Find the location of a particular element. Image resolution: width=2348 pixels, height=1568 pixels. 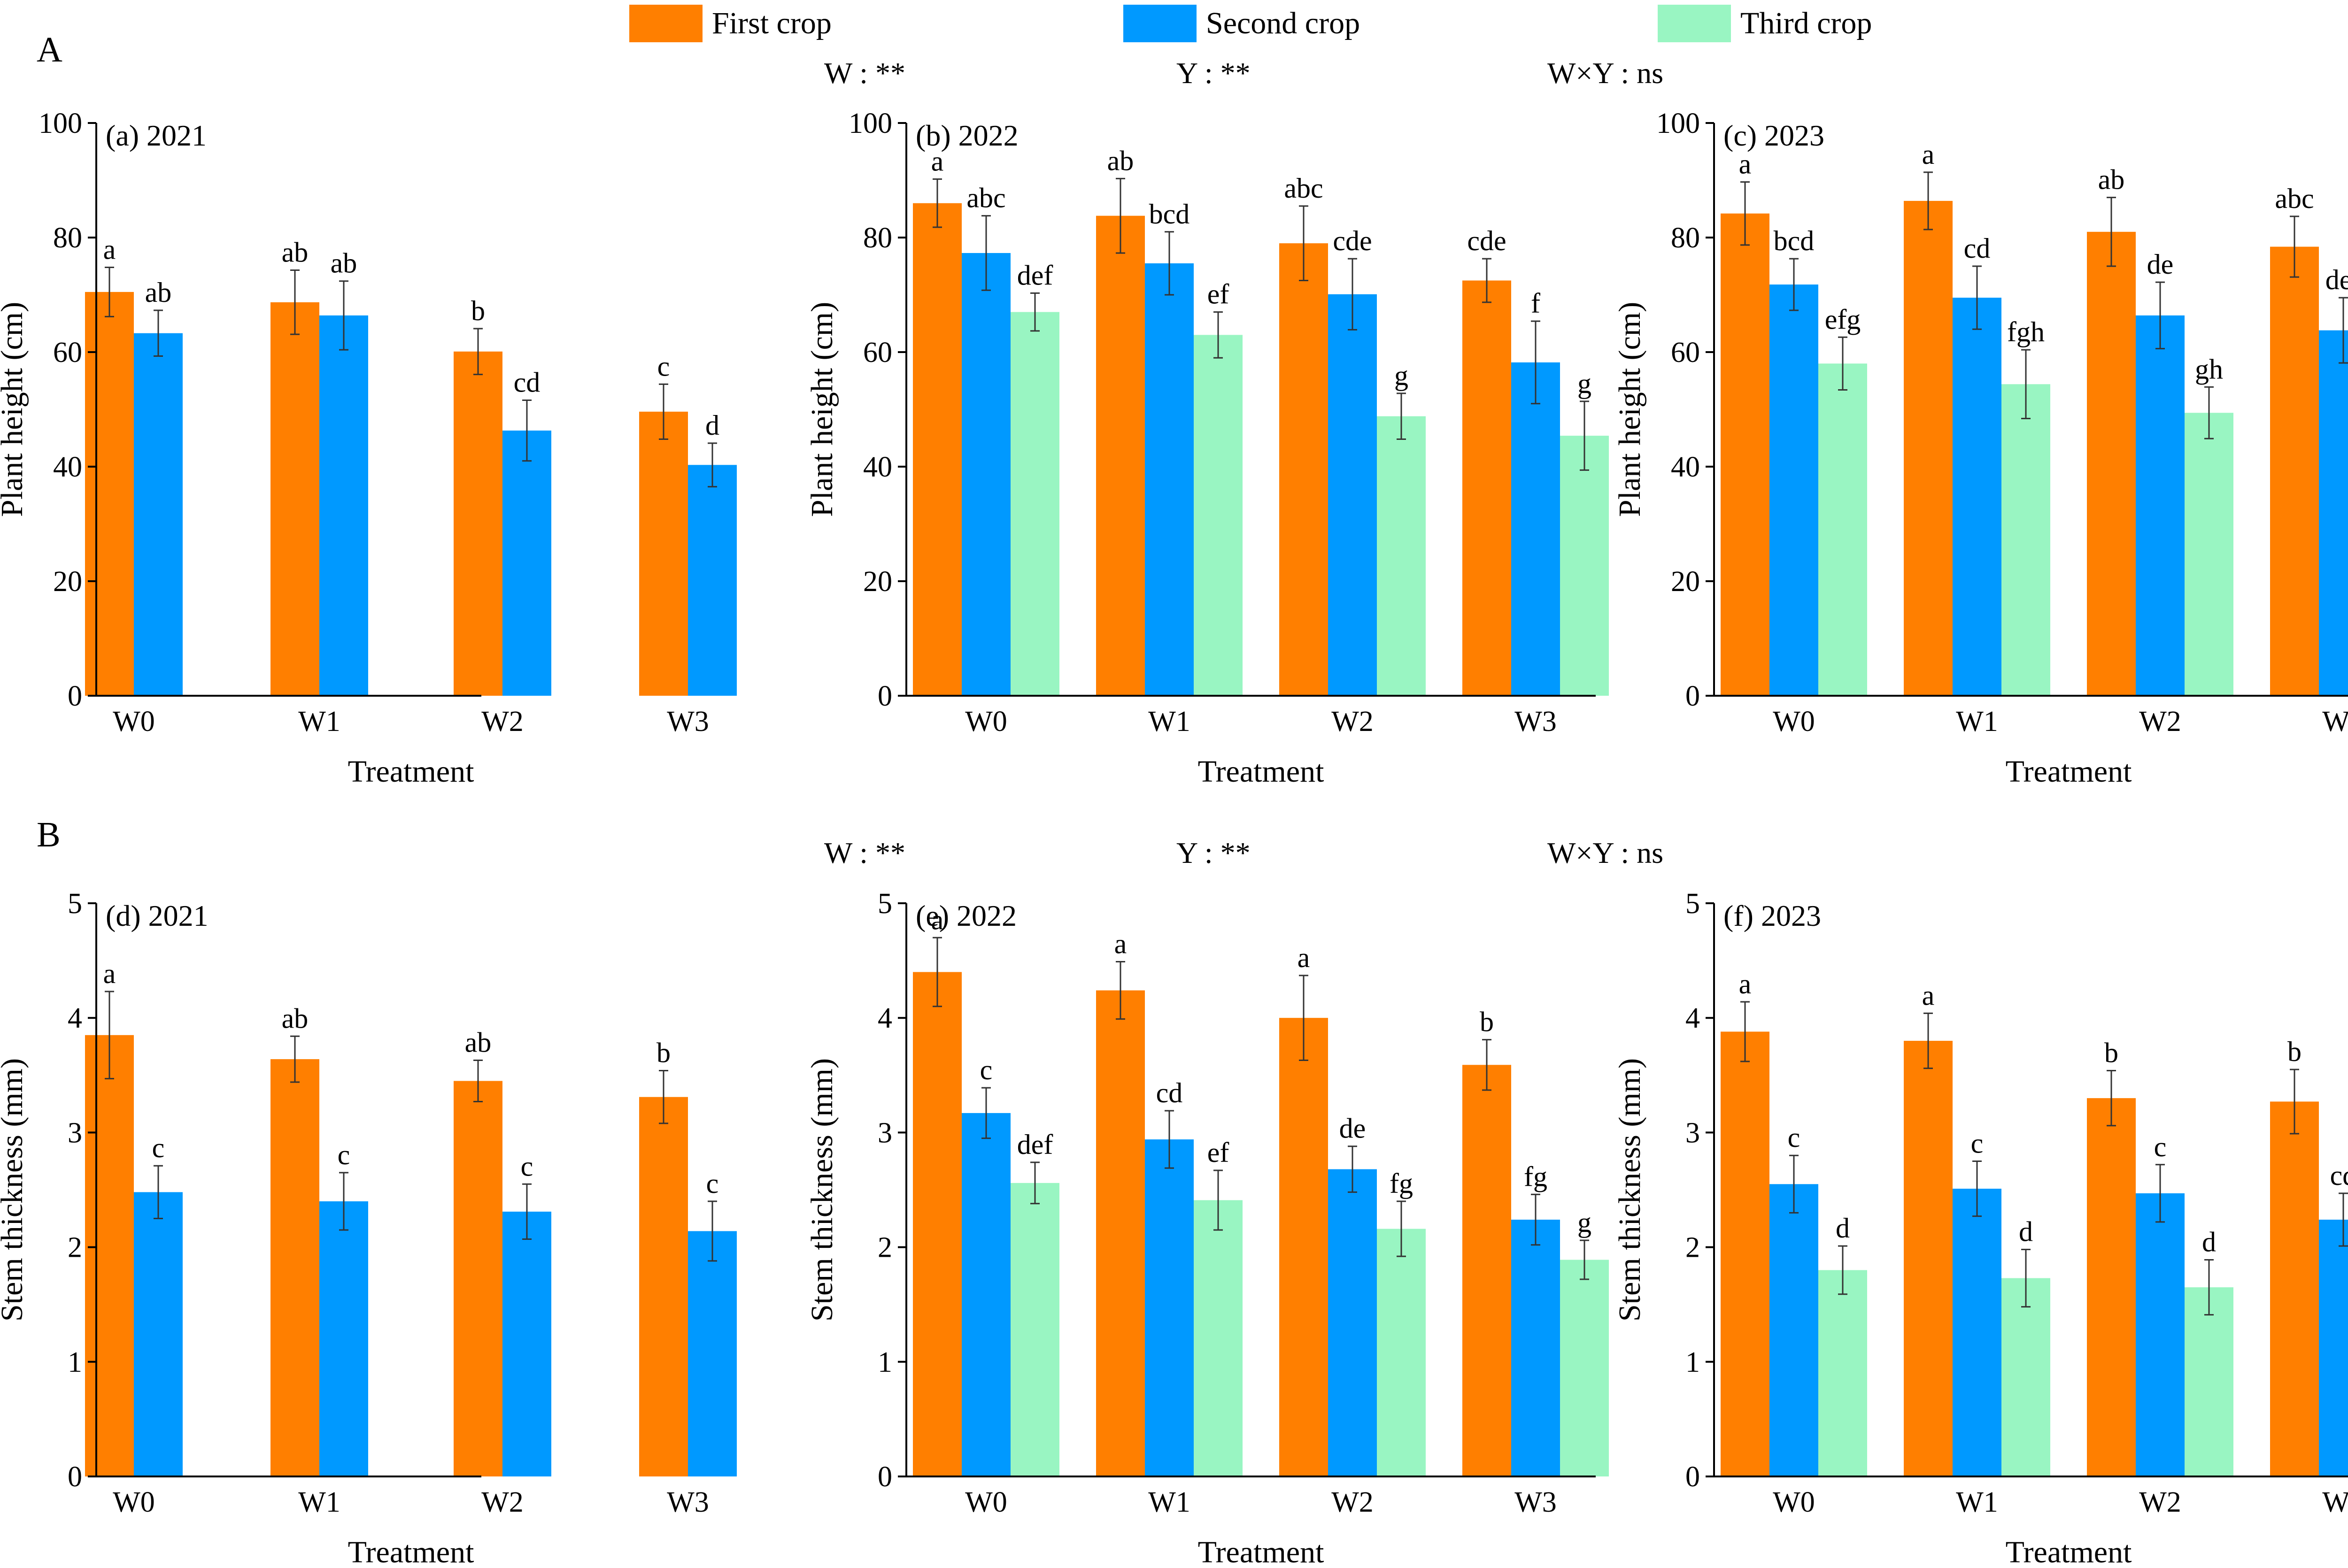

panel-title: (c) 2023 is located at coordinates (1773, 136).